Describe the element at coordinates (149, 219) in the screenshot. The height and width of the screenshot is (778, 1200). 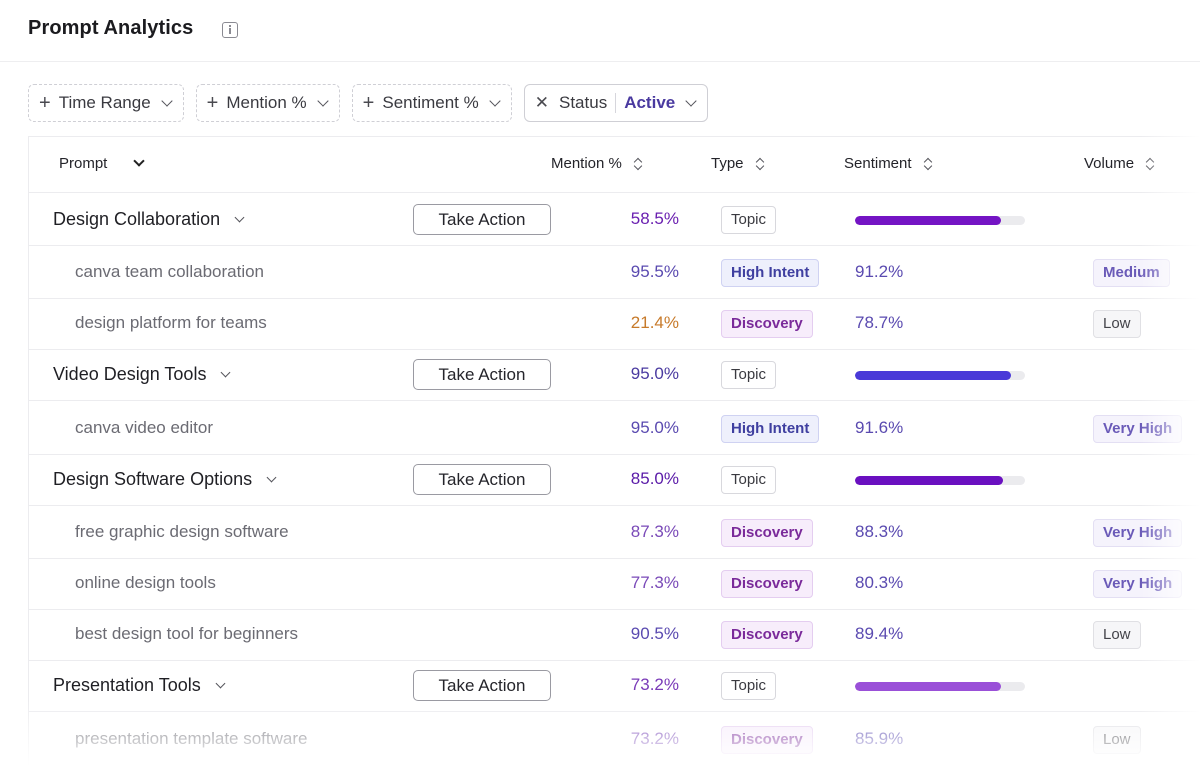
I see `topic-name: Design Collaboration` at that location.